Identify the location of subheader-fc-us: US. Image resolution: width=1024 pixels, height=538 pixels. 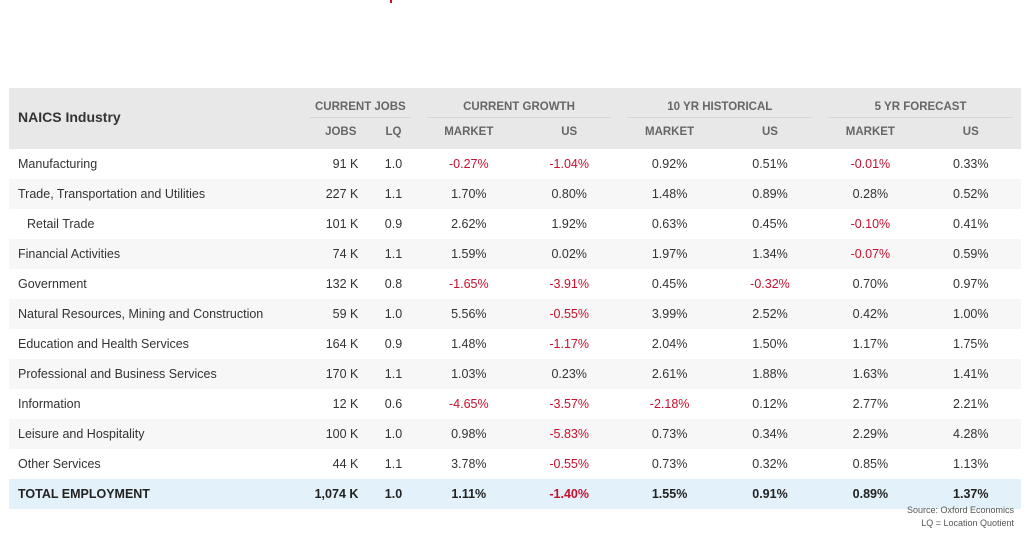
(970, 132).